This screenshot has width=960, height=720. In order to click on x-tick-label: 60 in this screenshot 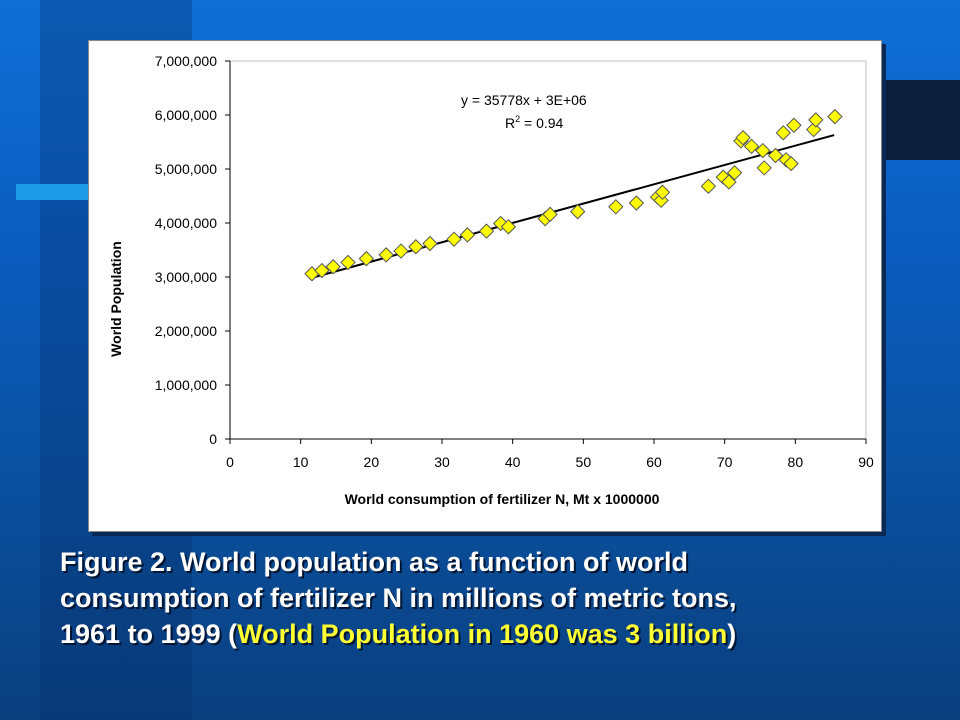, I will do `click(654, 462)`.